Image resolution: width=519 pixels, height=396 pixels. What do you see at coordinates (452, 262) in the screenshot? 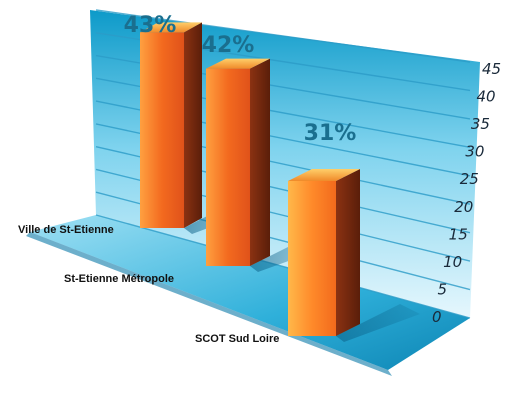
I see `y-tick-label: 10` at bounding box center [452, 262].